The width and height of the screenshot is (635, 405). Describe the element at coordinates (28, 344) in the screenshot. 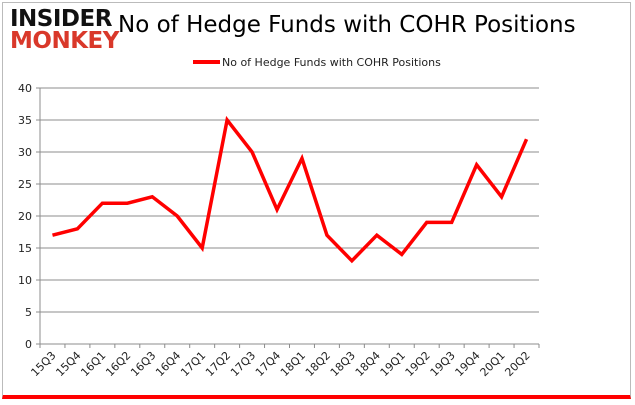

I see `y-tick-label: 0` at that location.